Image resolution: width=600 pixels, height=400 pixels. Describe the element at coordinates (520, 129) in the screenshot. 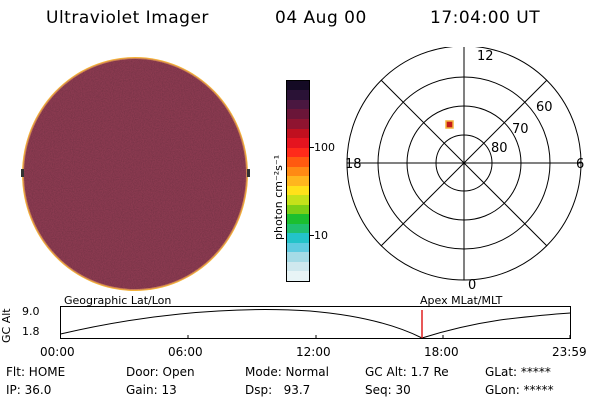

I see `polar-label-lat-70: 70` at that location.